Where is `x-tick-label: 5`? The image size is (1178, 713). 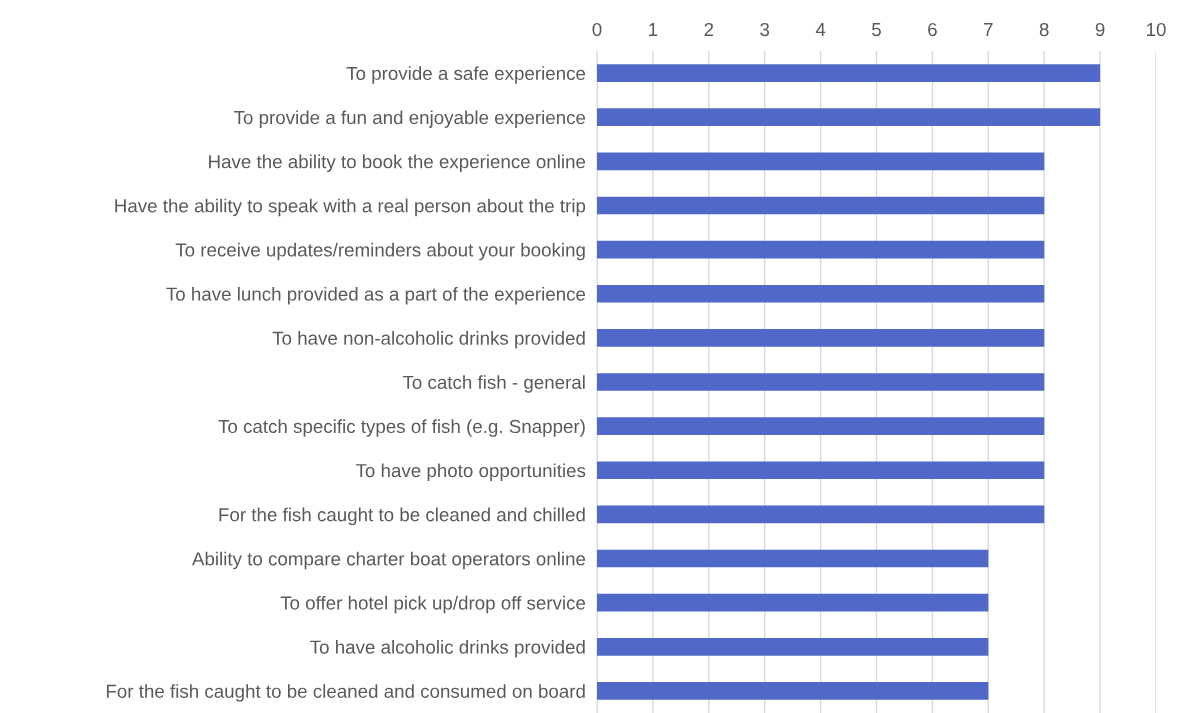
x-tick-label: 5 is located at coordinates (876, 30).